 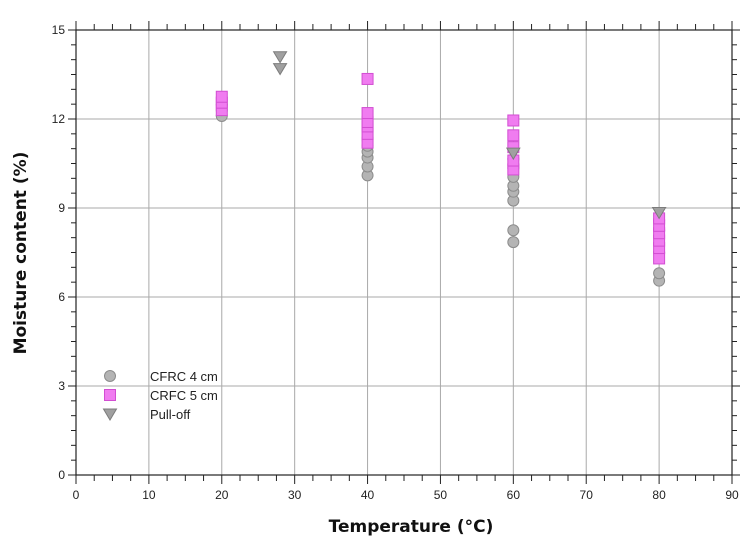 What do you see at coordinates (149, 495) in the screenshot?
I see `x-tick-label: 10` at bounding box center [149, 495].